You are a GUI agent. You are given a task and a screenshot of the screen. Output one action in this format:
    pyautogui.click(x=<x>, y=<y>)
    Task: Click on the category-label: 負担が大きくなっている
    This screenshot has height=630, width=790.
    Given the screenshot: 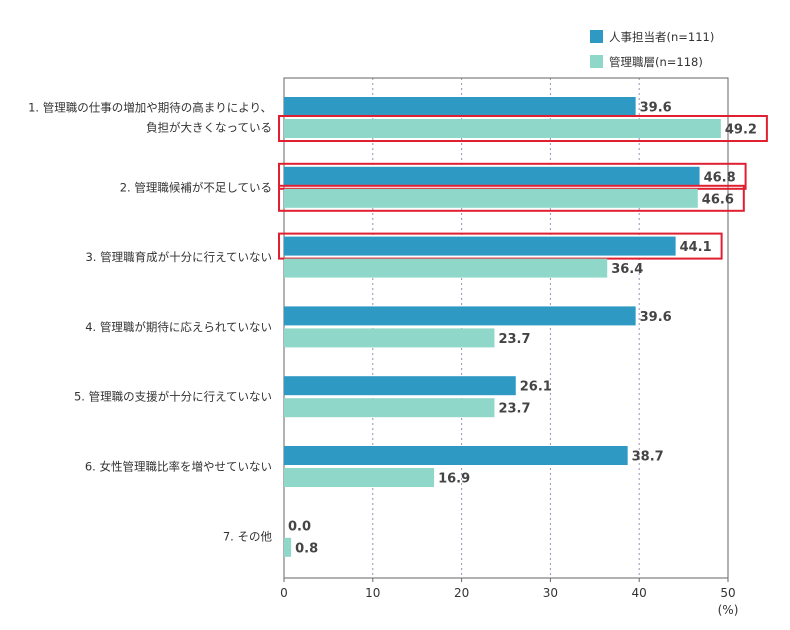 What is the action you would take?
    pyautogui.click(x=209, y=128)
    